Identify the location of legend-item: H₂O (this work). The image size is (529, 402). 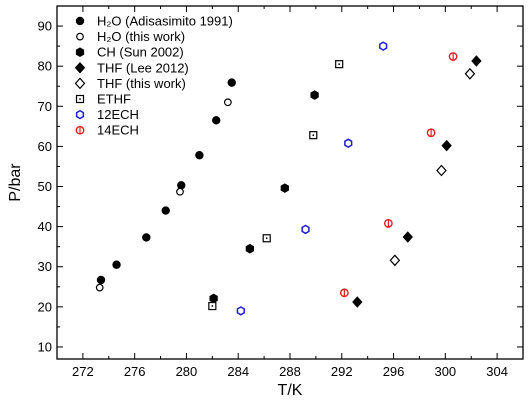
(130, 36).